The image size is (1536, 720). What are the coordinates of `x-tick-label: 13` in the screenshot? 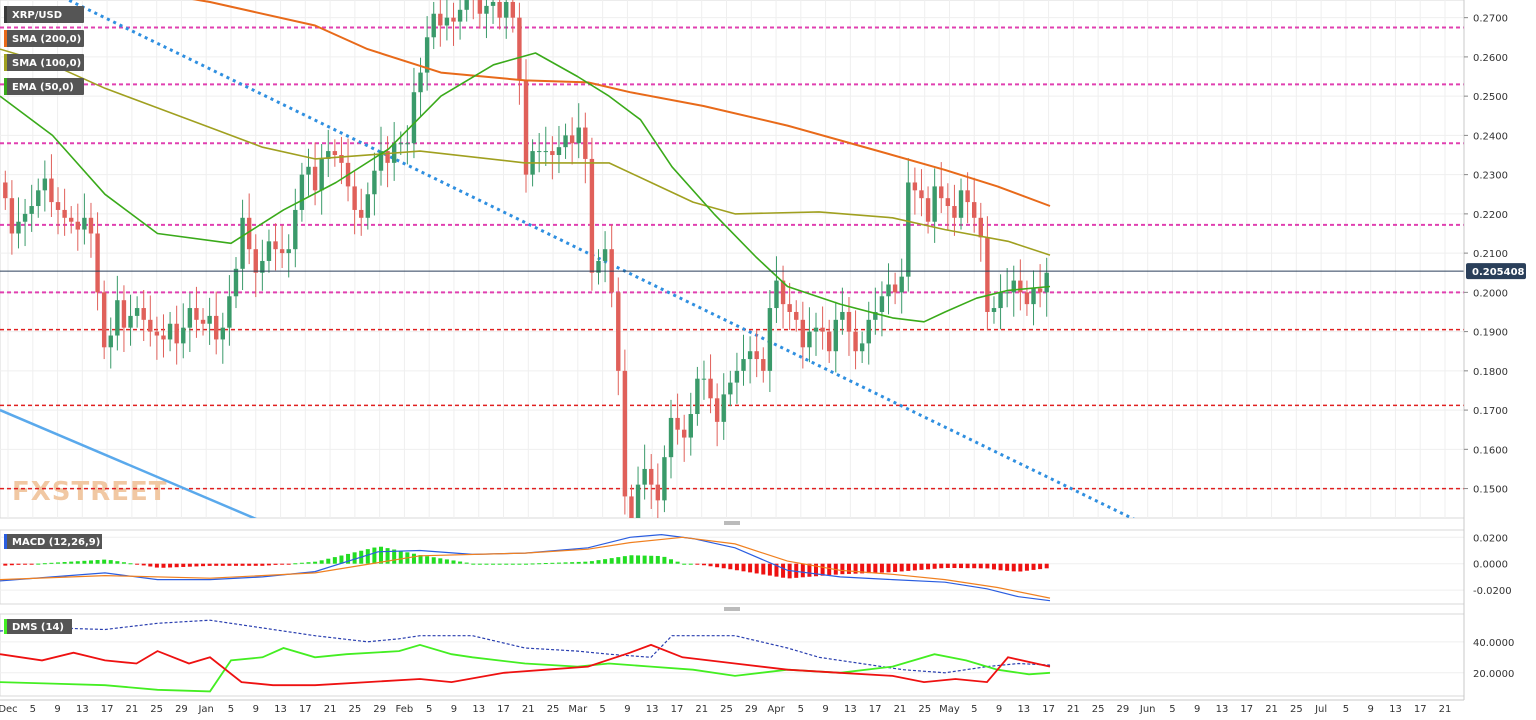 It's located at (1222, 709).